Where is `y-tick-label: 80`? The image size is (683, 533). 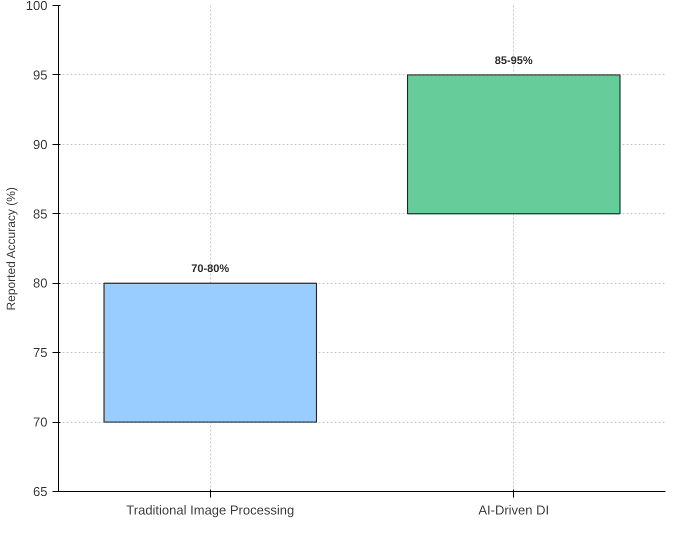
y-tick-label: 80 is located at coordinates (40, 283).